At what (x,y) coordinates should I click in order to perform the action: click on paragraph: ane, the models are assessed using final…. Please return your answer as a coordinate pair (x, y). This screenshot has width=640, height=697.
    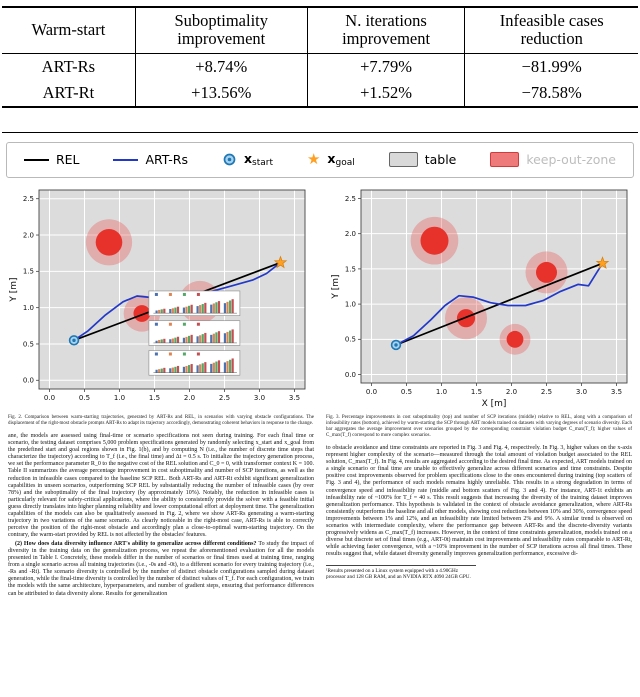
    Looking at the image, I should click on (161, 485).